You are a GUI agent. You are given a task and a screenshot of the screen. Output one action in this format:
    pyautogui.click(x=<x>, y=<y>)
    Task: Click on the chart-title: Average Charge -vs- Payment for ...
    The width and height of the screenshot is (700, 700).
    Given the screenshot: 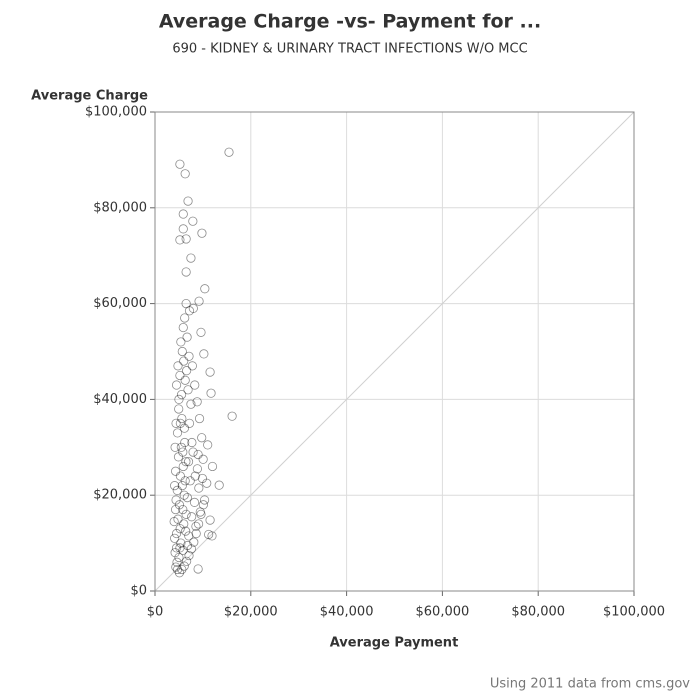 What is the action you would take?
    pyautogui.click(x=350, y=22)
    